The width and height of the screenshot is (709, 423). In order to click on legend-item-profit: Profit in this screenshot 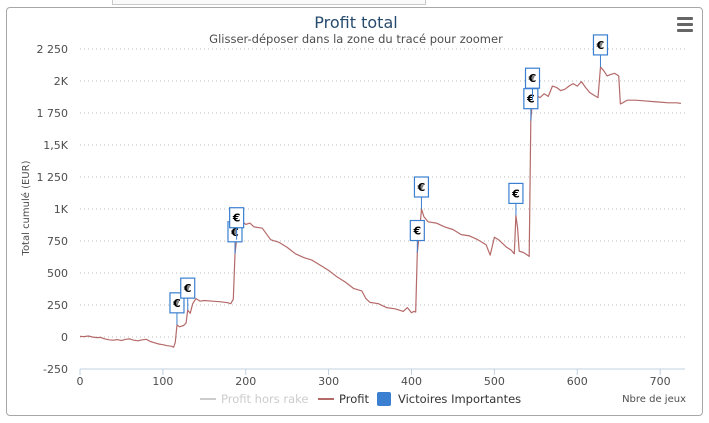, I will do `click(343, 399)`.